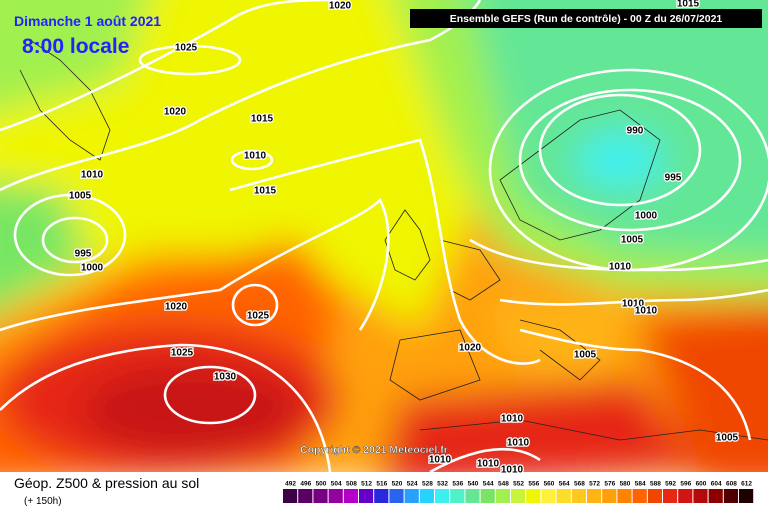 Image resolution: width=768 pixels, height=512 pixels. Describe the element at coordinates (351, 484) in the screenshot. I see `scale-label: 508` at that location.